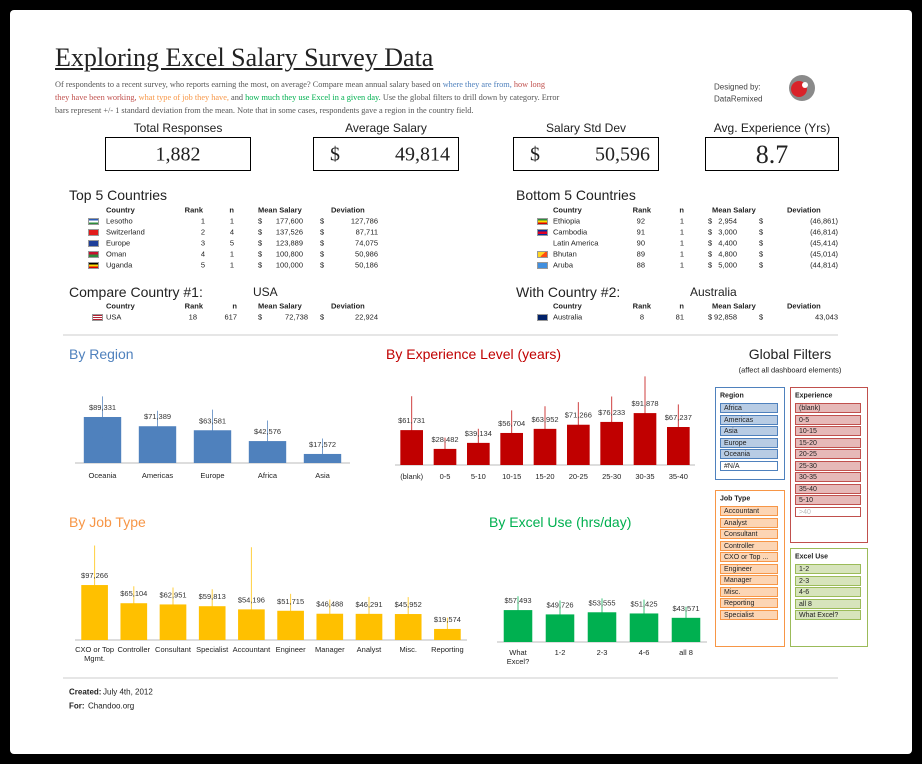 This screenshot has width=922, height=764. I want to click on category-label: CXO or Top Mgmt., so click(95, 654).